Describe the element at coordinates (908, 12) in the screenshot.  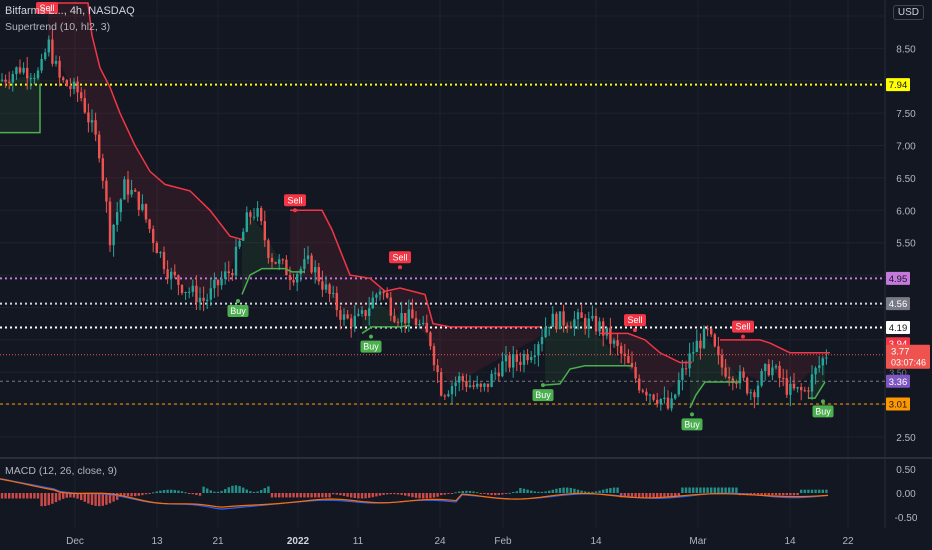
I see `currency-button: USD` at that location.